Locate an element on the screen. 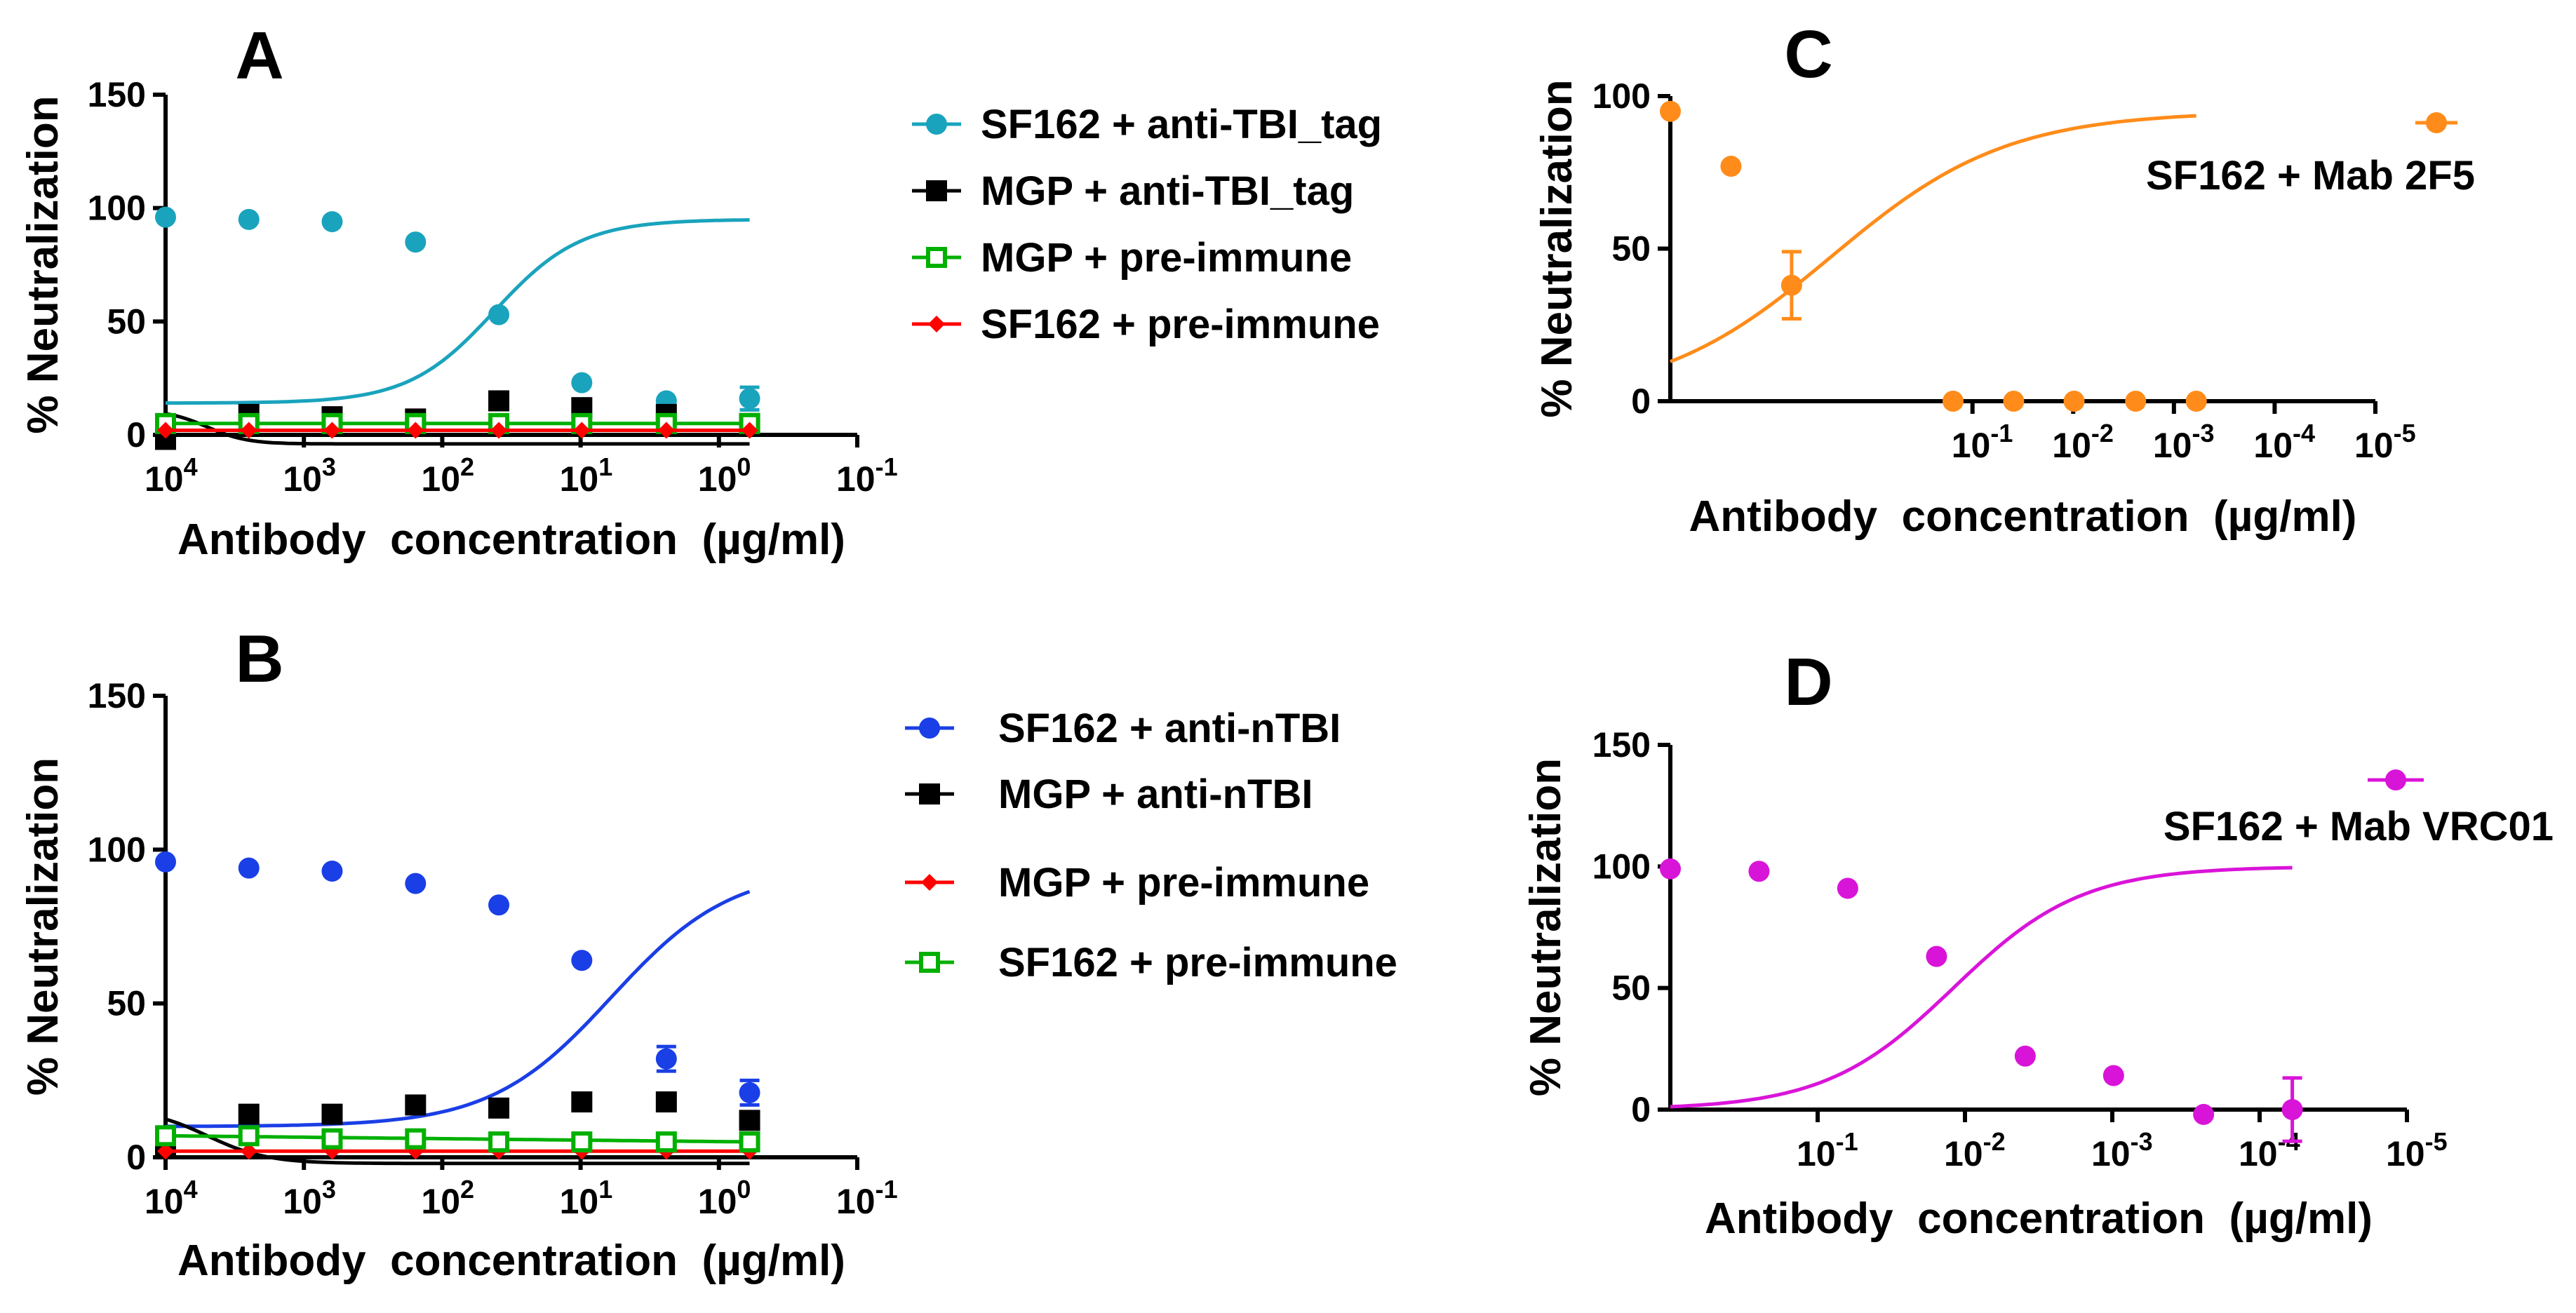 This screenshot has width=2576, height=1313. x-tick-exponent: 0 is located at coordinates (744, 466).